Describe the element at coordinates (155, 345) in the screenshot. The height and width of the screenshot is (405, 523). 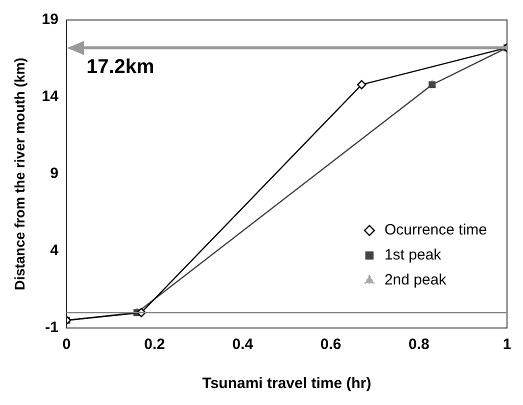
I see `x-tick-label: 0.2` at that location.